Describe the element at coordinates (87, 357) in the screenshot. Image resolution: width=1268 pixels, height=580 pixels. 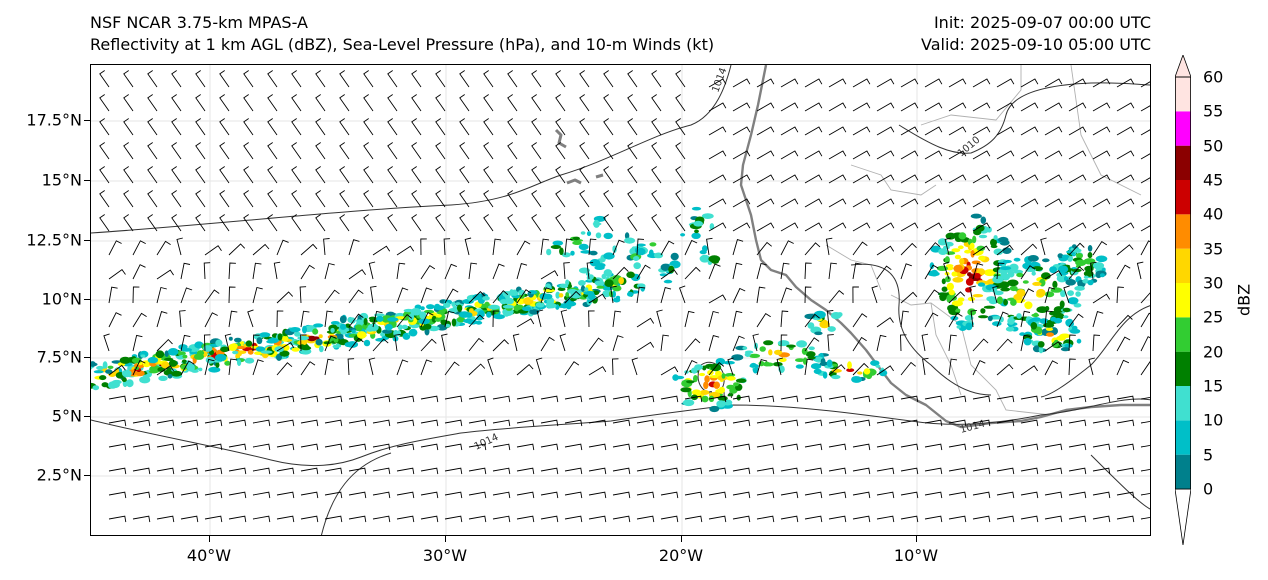
I see `lat-tick-mark` at that location.